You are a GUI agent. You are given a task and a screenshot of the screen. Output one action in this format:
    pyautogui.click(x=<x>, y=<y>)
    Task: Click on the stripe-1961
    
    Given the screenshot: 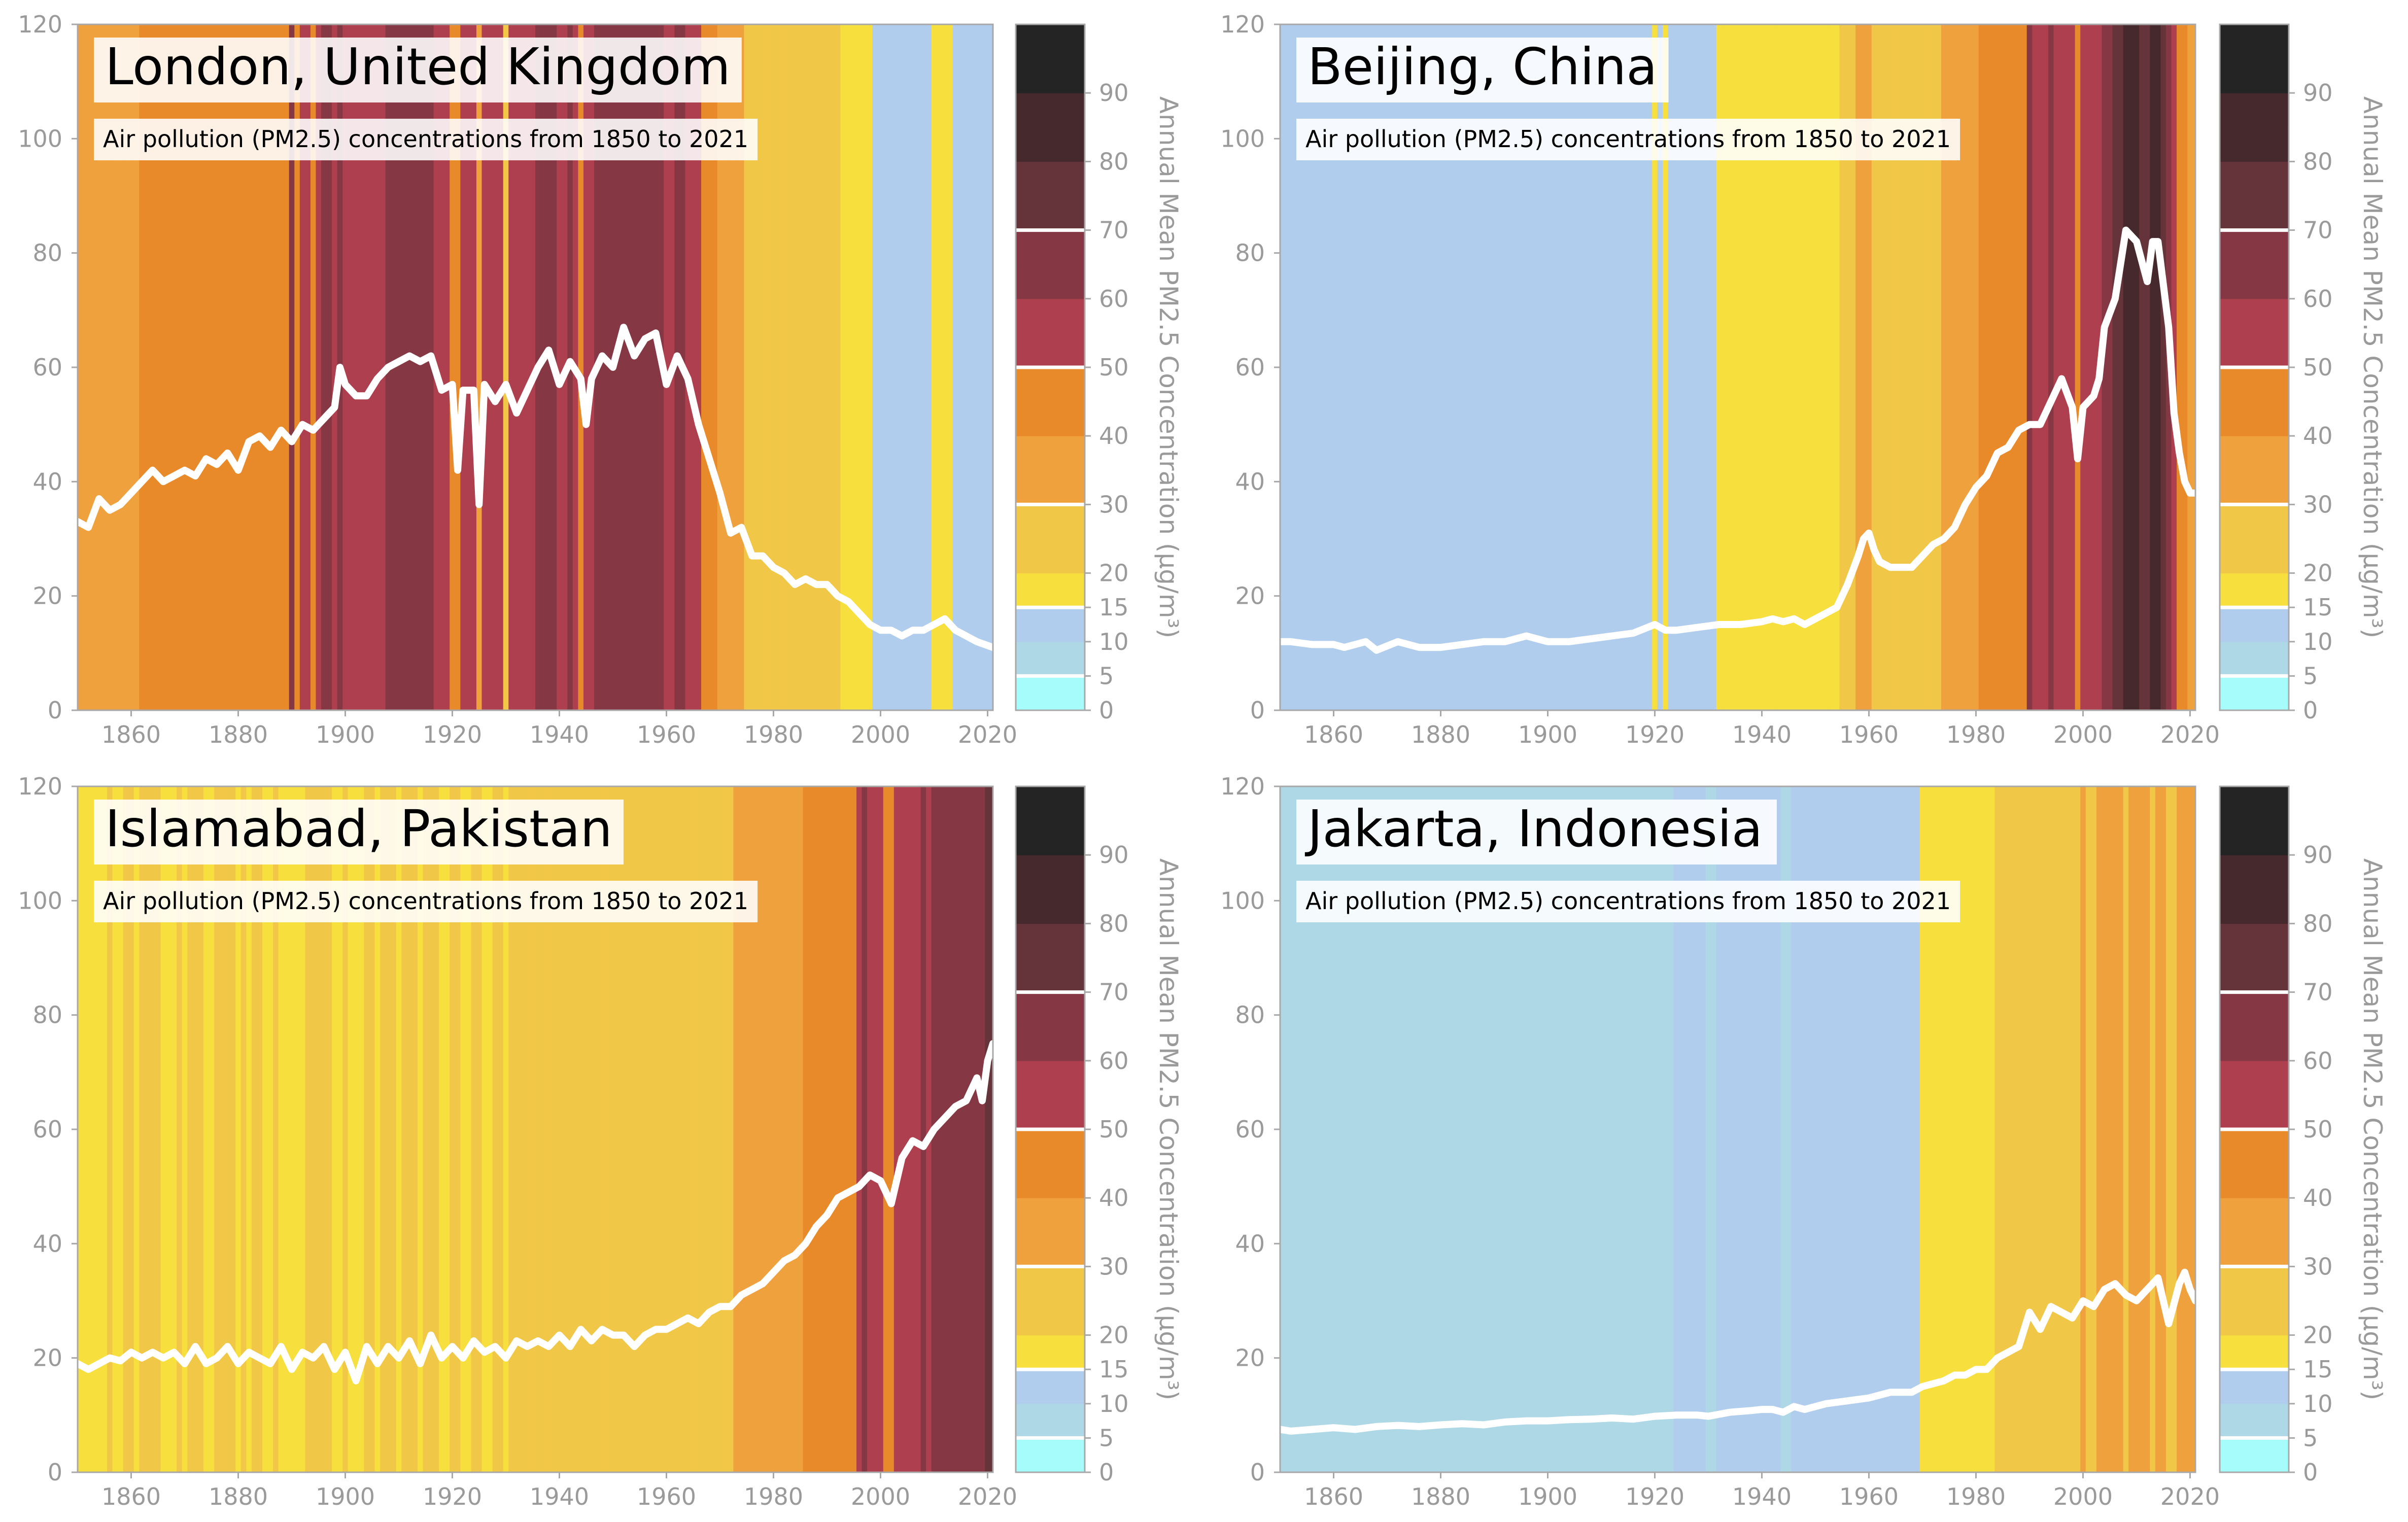 What is the action you would take?
    pyautogui.click(x=1874, y=1129)
    